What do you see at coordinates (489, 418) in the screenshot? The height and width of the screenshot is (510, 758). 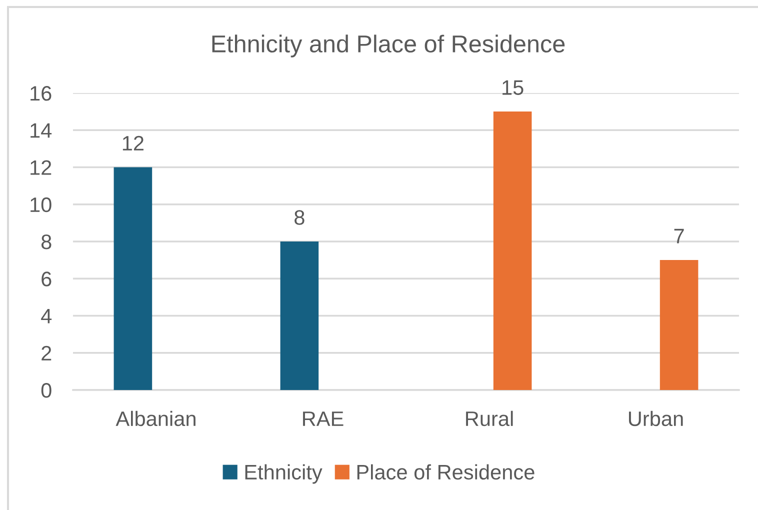 I see `x-tick-label: Rural` at bounding box center [489, 418].